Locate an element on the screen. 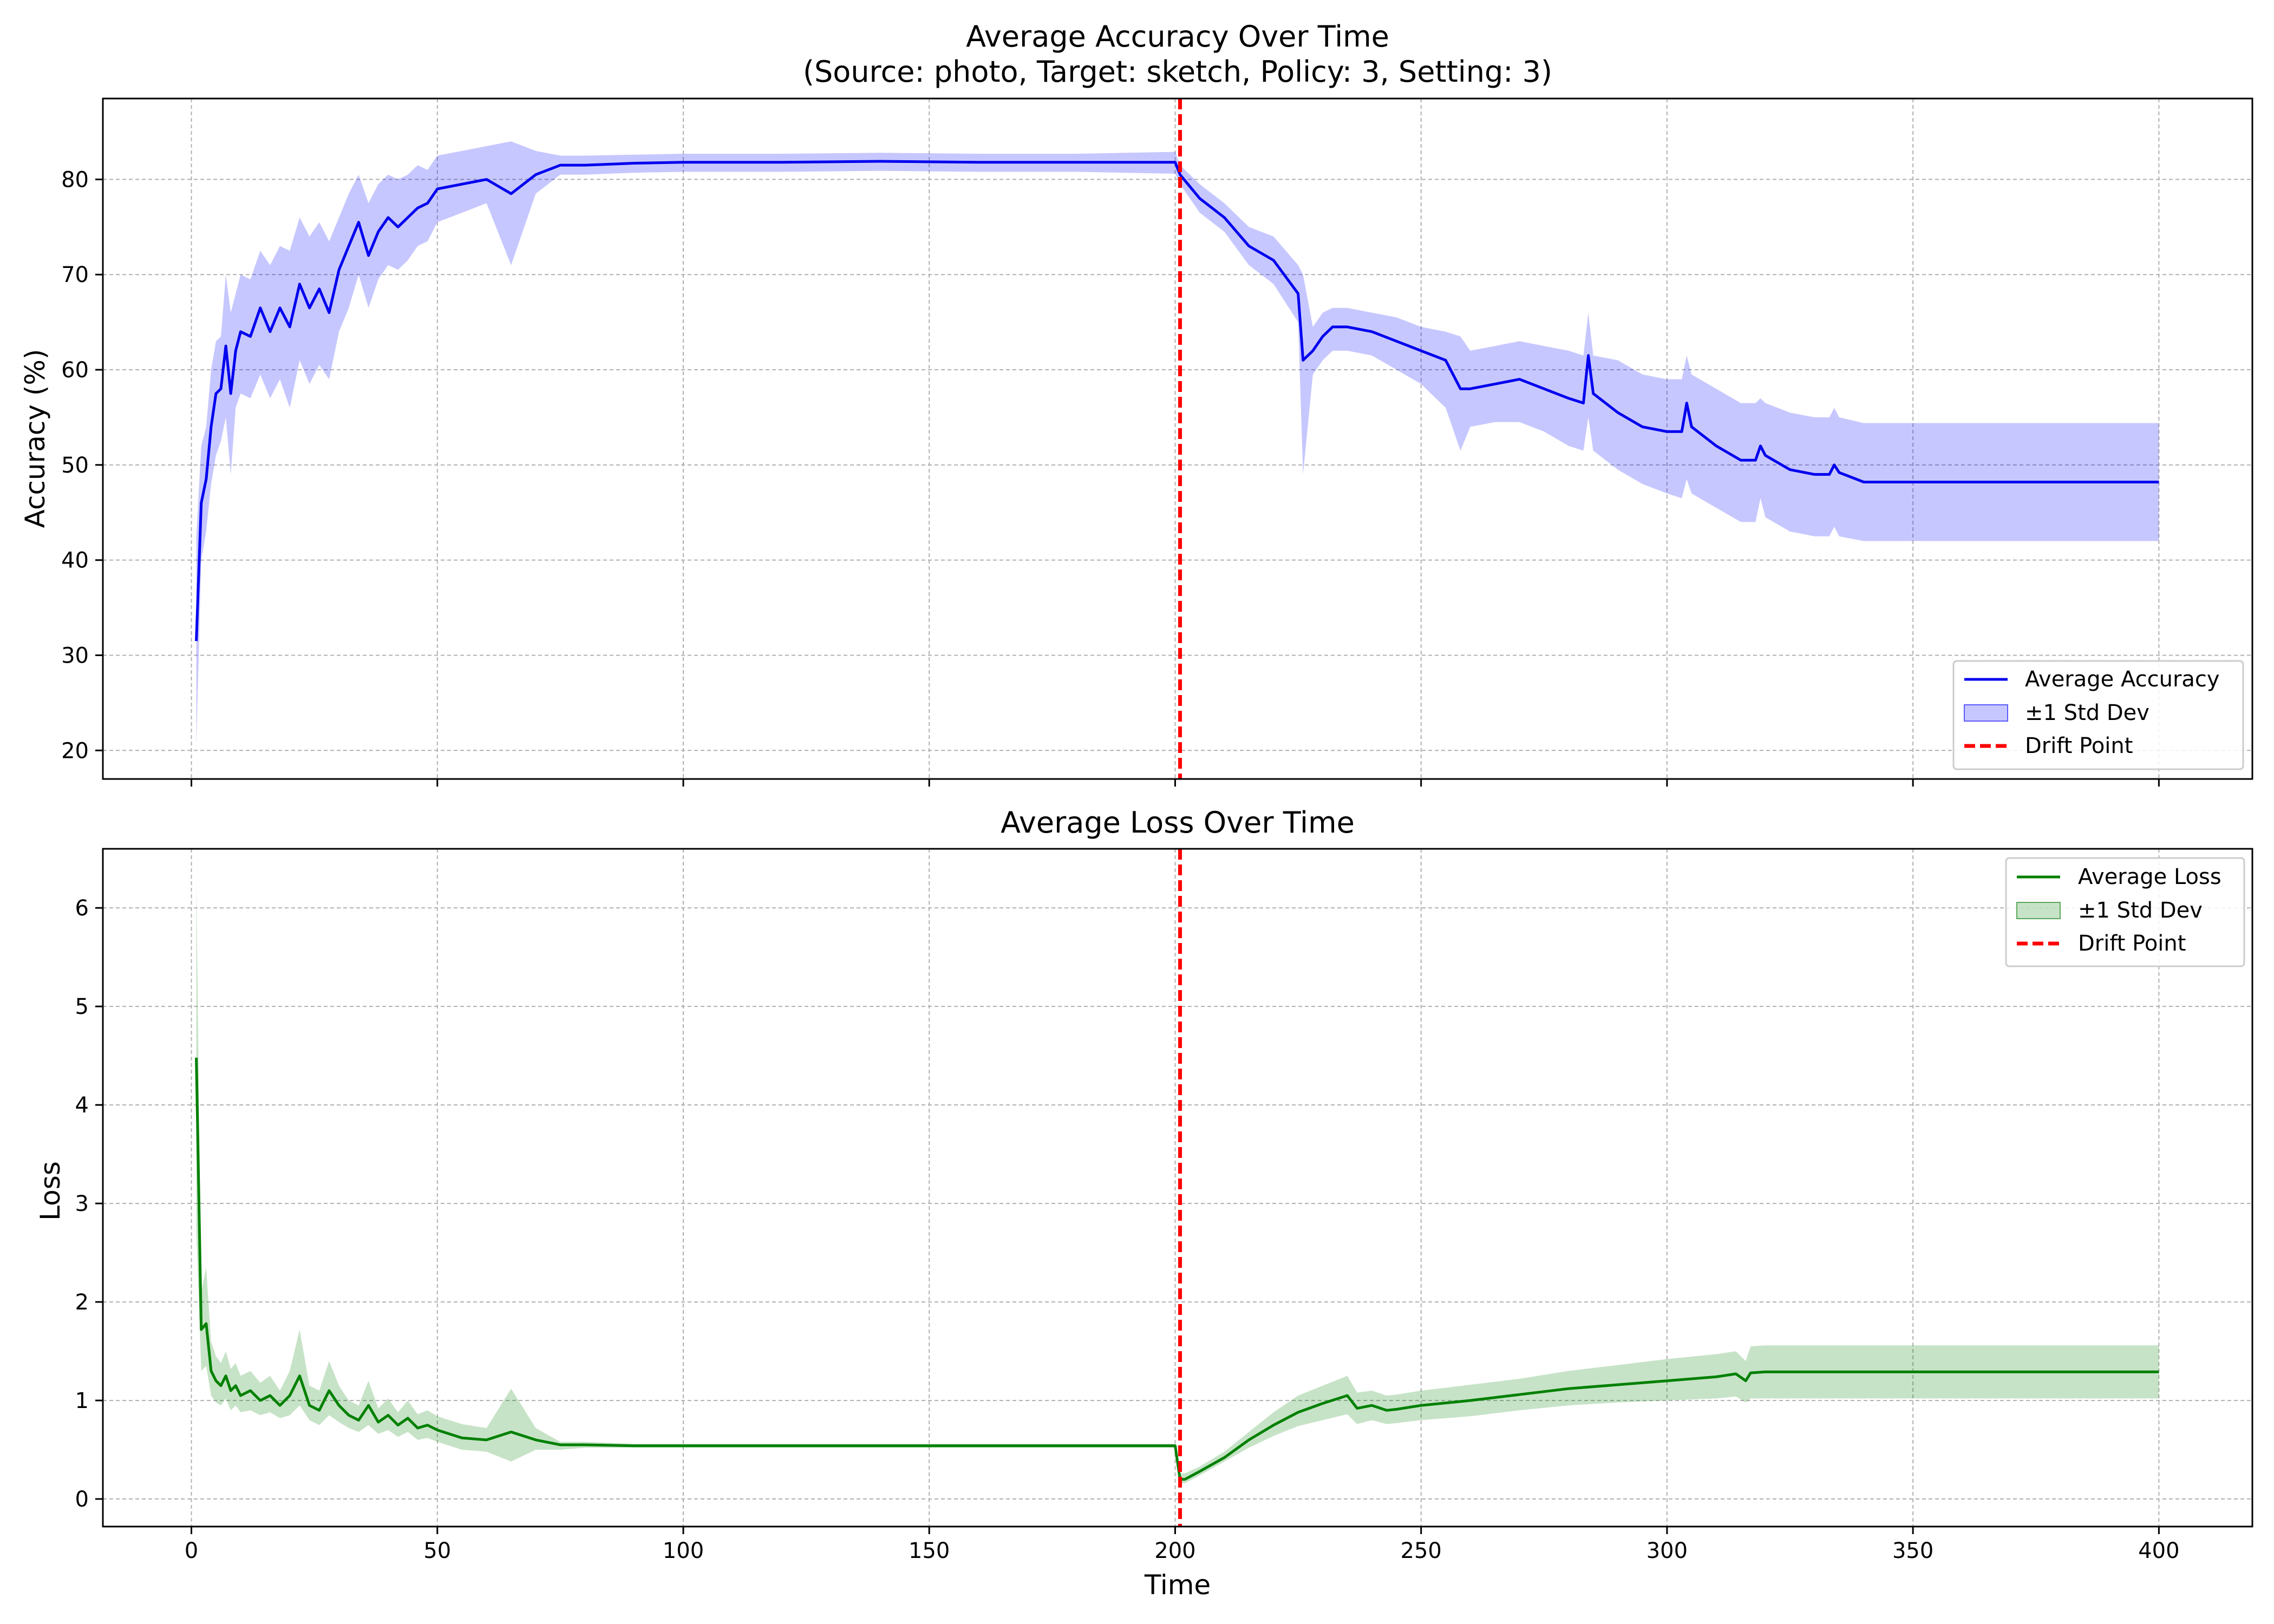 Image resolution: width=2274 pixels, height=1624 pixels. loss-x-tick-label: 400 is located at coordinates (2159, 1550).